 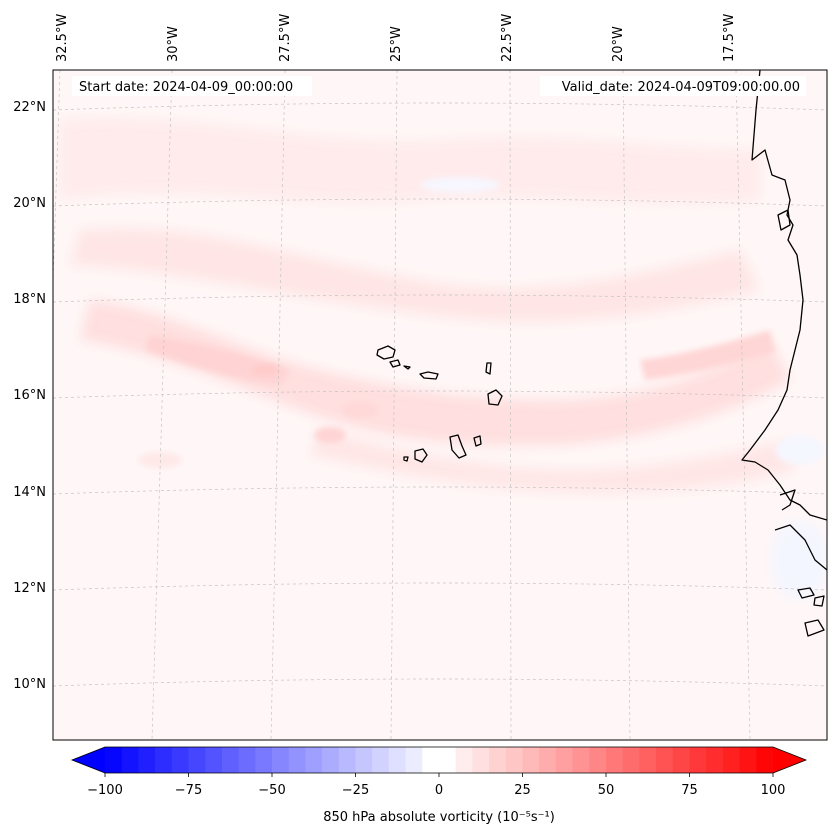 What do you see at coordinates (439, 790) in the screenshot?
I see `colorbar-tick-label: 0` at bounding box center [439, 790].